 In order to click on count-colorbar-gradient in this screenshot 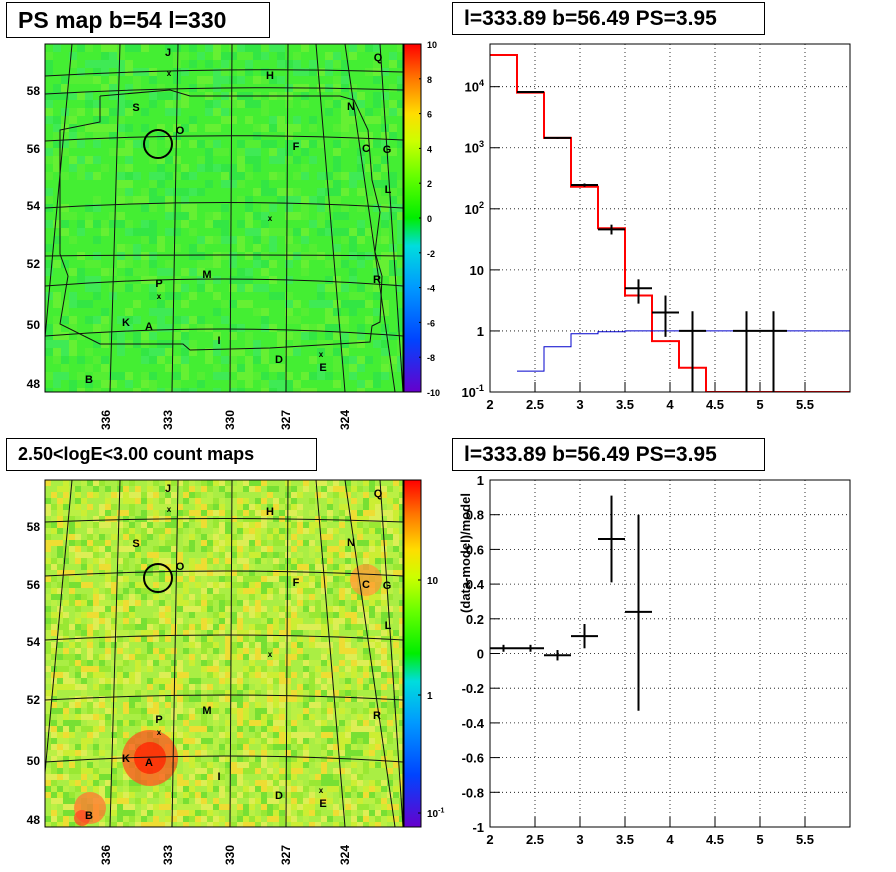, I will do `click(412, 653)`.